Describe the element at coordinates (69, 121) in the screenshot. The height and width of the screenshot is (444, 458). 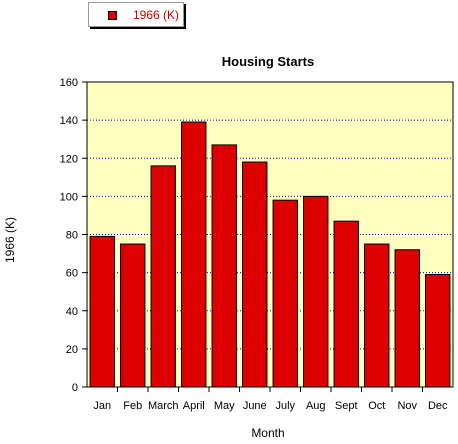
I see `y-tick-label: 140` at that location.